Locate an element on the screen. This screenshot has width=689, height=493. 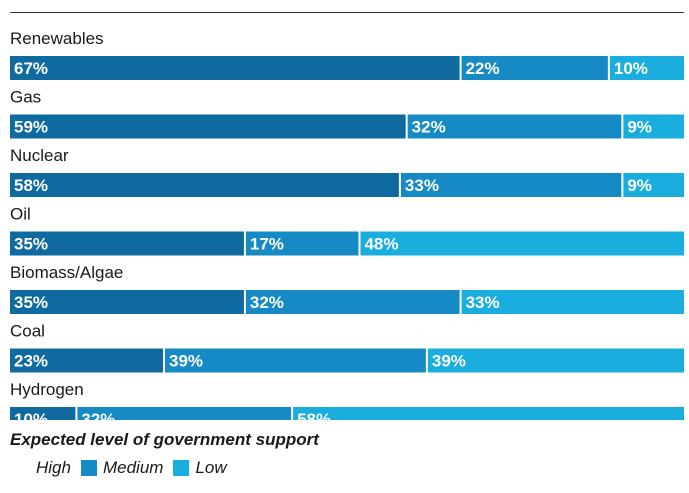
category-label-biomass-algae: Biomass/Algae is located at coordinates (66, 272).